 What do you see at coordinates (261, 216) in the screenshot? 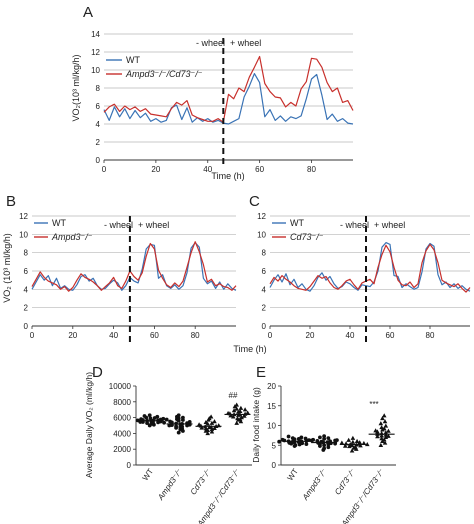
I see `panel-c-y-tick-label: 12` at bounding box center [261, 216].